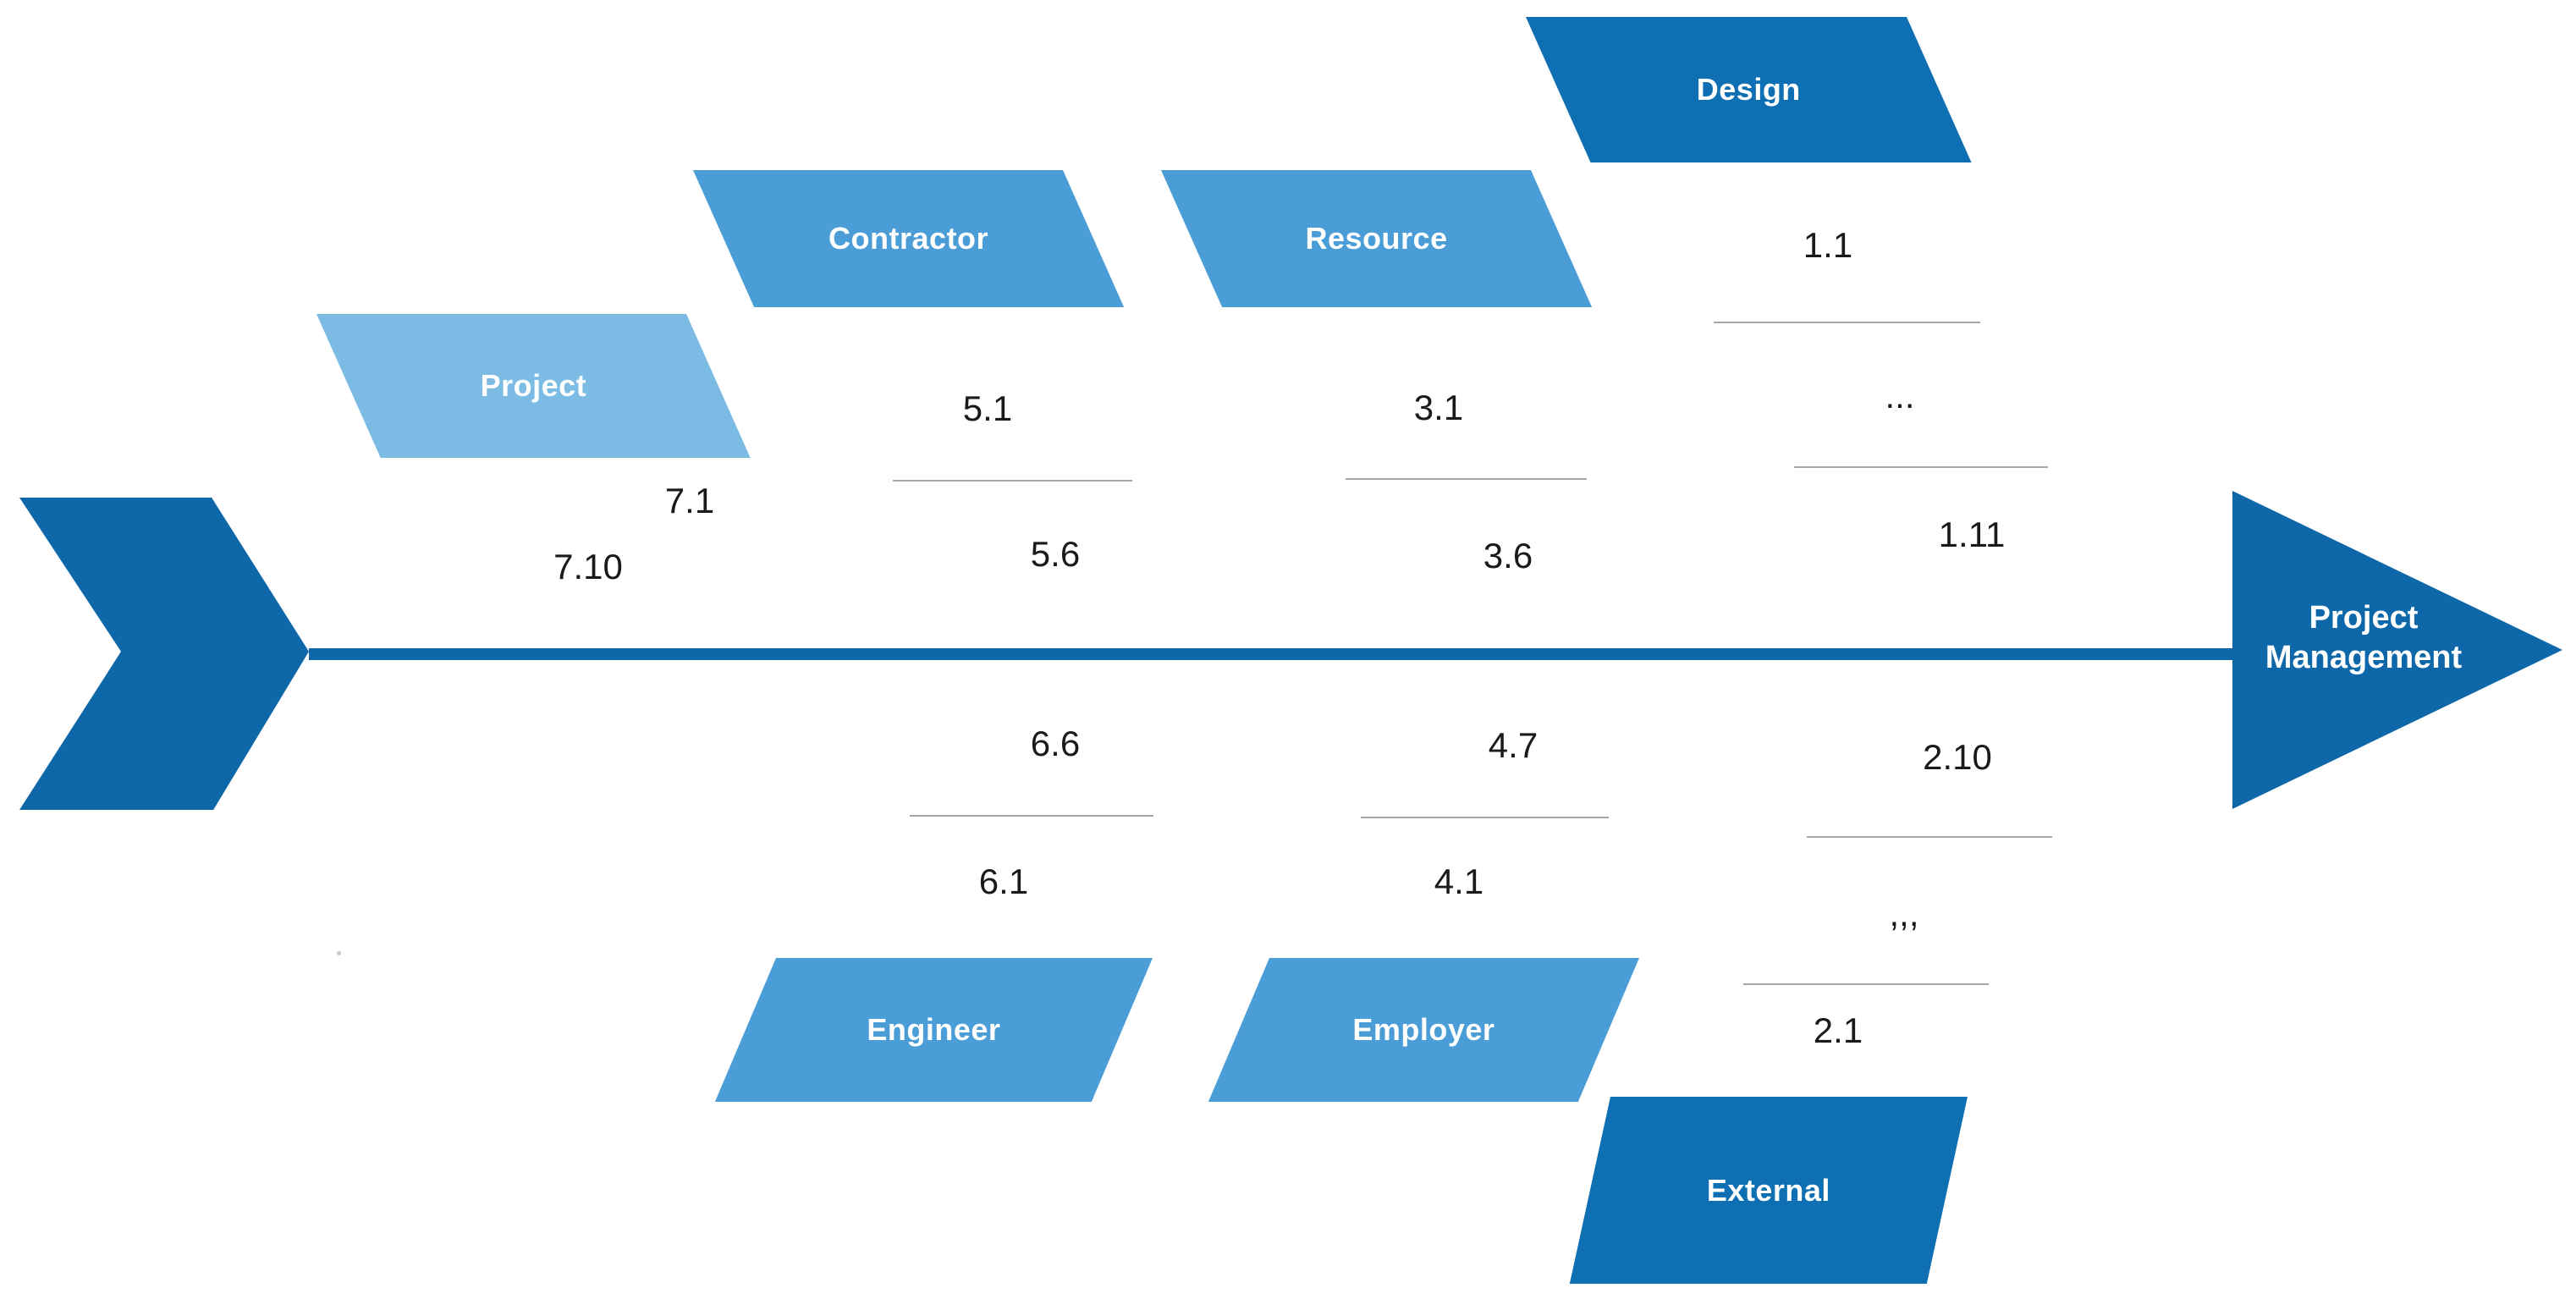 This screenshot has width=2576, height=1299. I want to click on cause-item-6-1: 6.1, so click(1003, 881).